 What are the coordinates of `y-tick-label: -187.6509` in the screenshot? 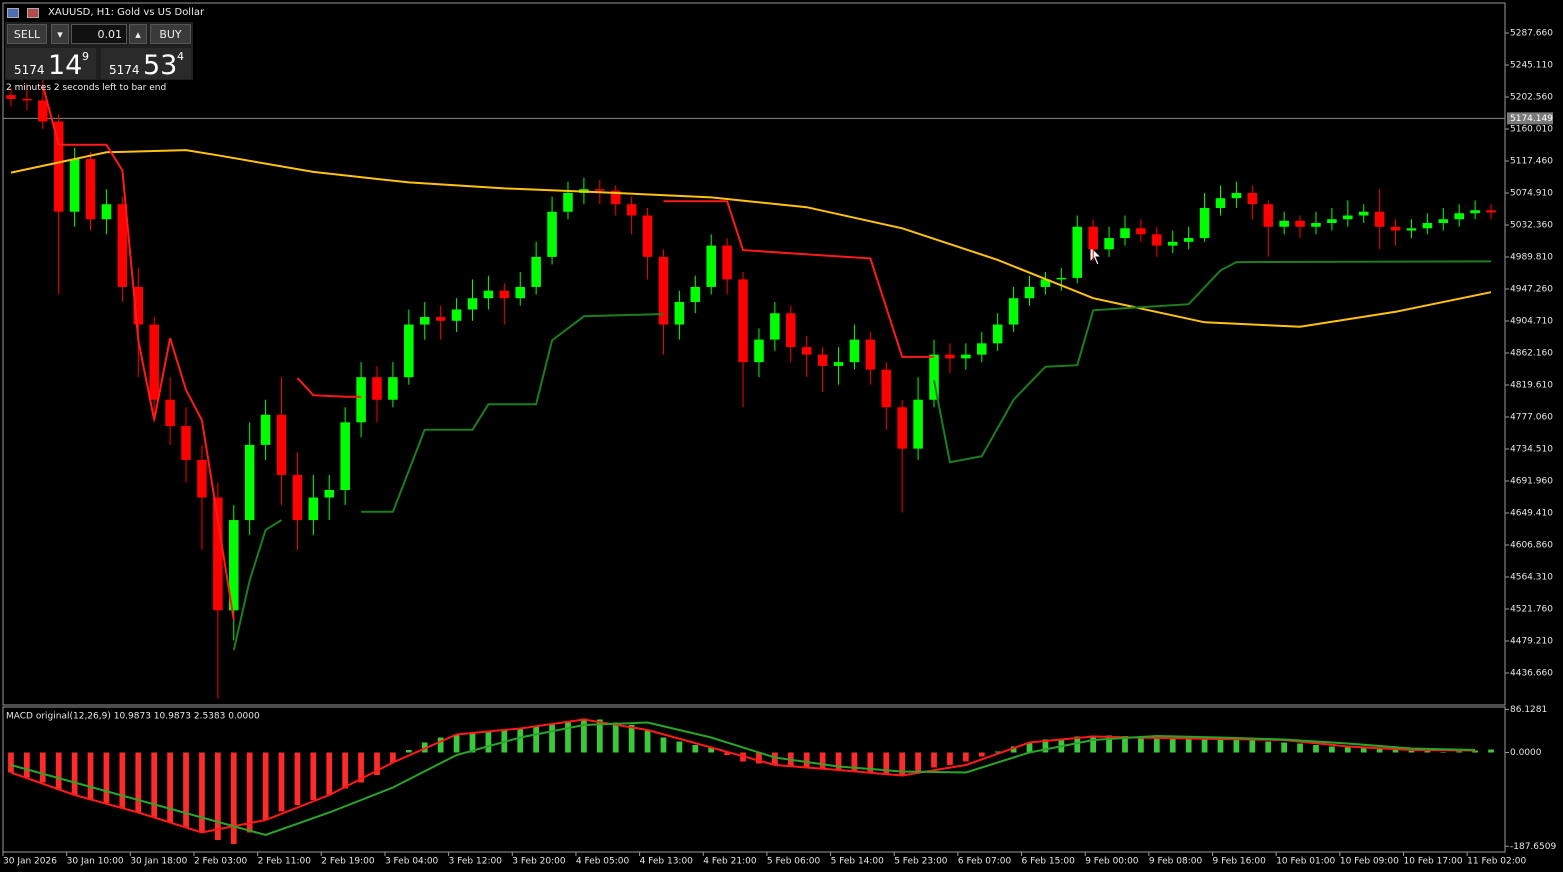 It's located at (1533, 847).